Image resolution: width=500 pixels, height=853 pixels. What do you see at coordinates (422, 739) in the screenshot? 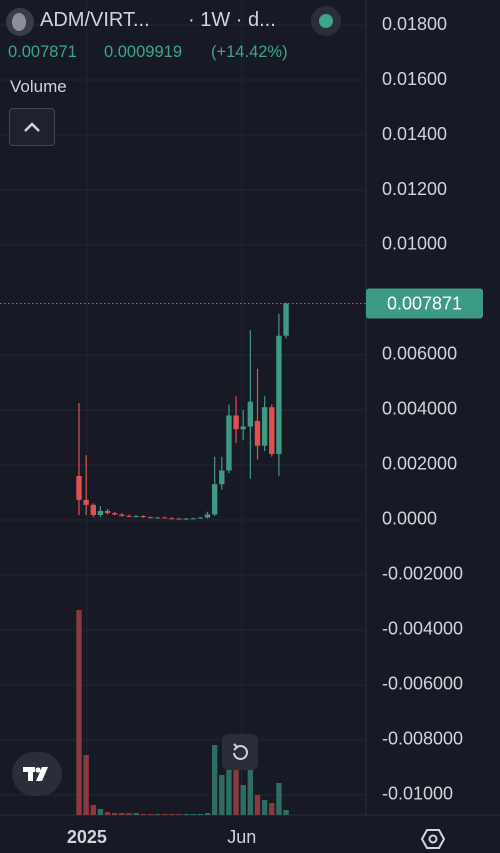
I see `y-tick-label: -0.008000` at bounding box center [422, 739].